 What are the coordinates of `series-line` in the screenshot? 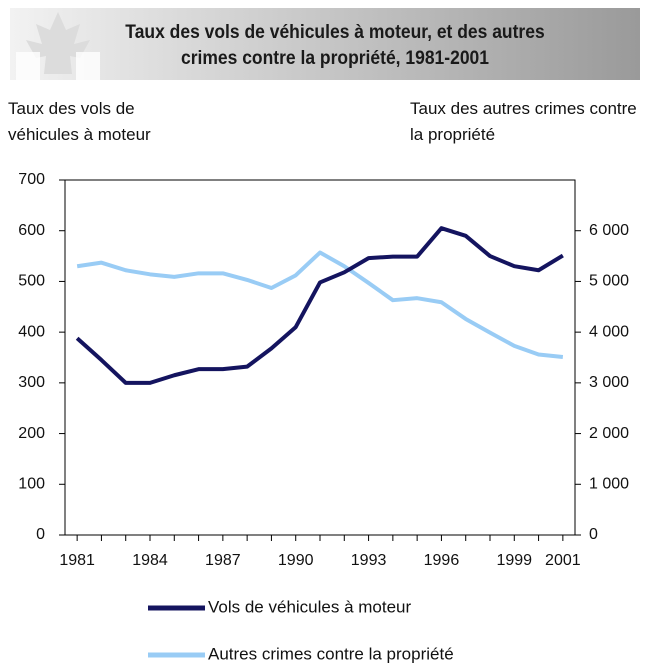 It's located at (320, 304).